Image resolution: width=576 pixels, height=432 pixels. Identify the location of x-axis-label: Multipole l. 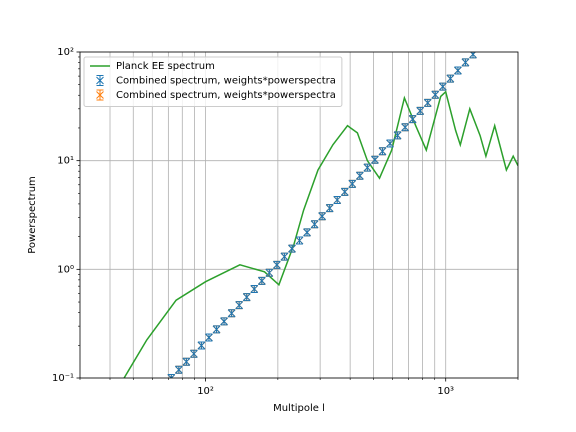
(299, 408).